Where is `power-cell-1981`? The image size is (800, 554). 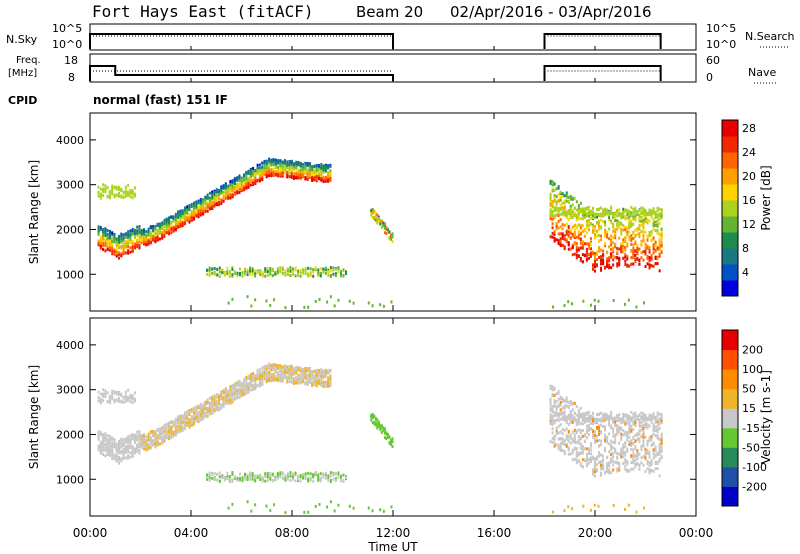 power-cell-1981 is located at coordinates (570, 196).